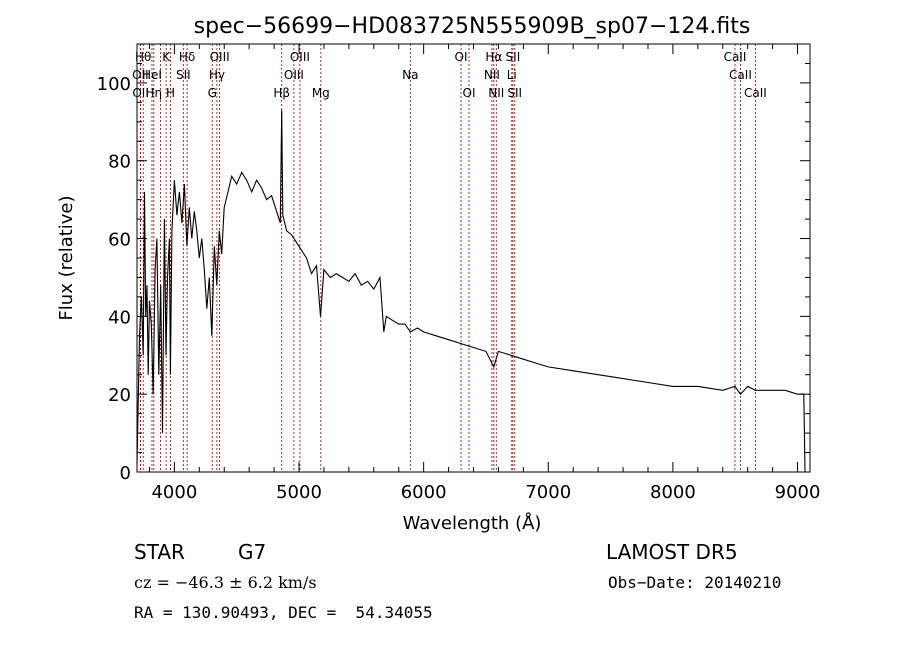  Describe the element at coordinates (152, 75) in the screenshot. I see `spectral-line-label: HeI` at that location.